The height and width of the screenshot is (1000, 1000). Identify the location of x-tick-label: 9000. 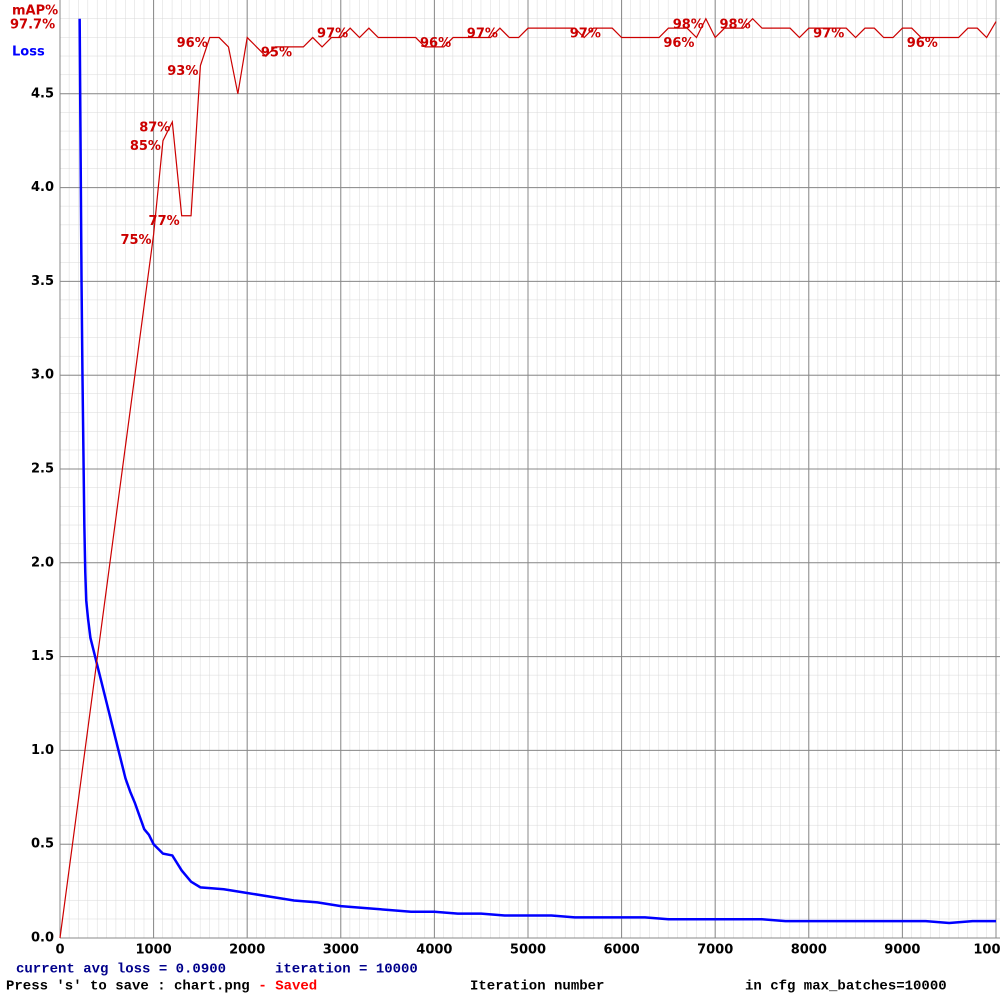
(902, 950).